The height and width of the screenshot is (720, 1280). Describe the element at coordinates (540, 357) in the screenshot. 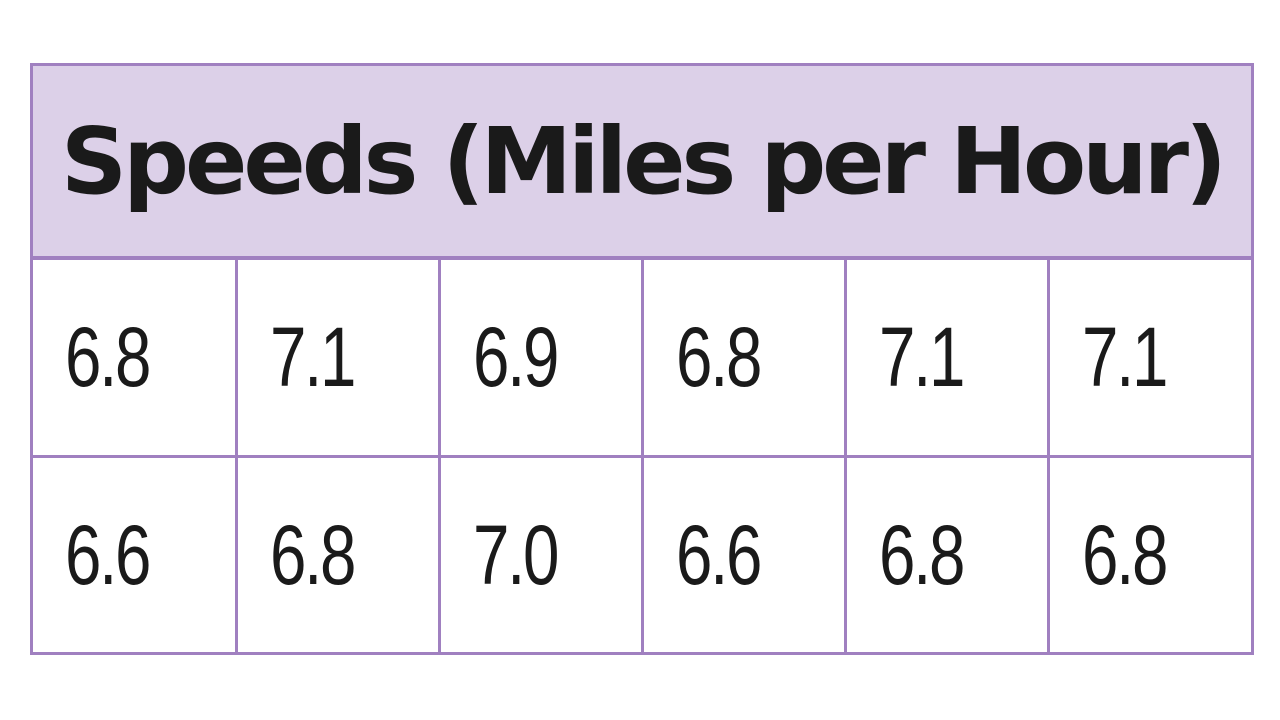

I see `table-cell: 6.9` at that location.